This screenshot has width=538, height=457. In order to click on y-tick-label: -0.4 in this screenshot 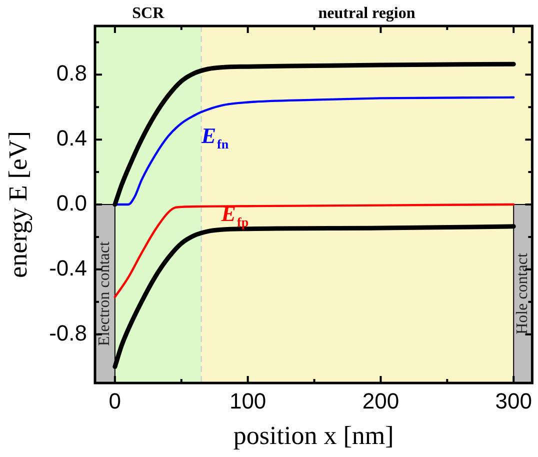, I will do `click(68, 267)`.